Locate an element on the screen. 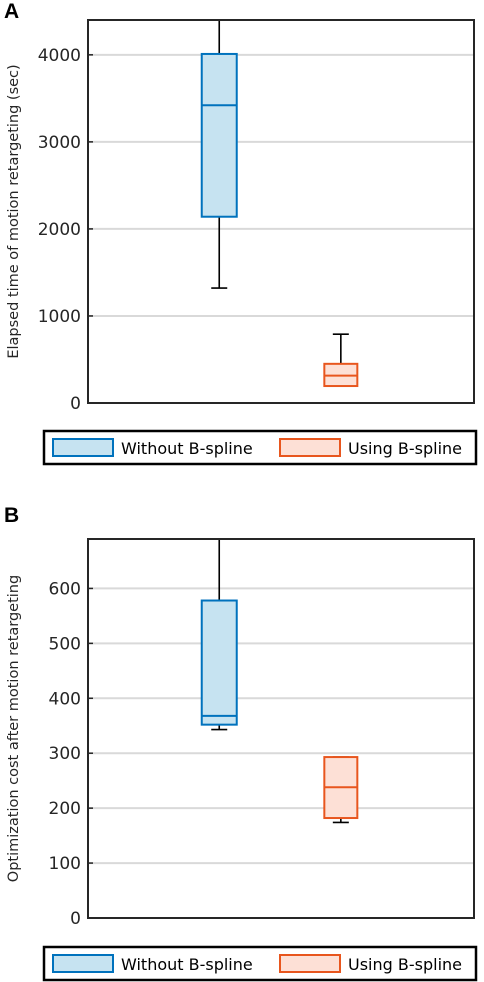  y-axis-label: Elapsed time of motion retargeting (sec) is located at coordinates (14, 211).